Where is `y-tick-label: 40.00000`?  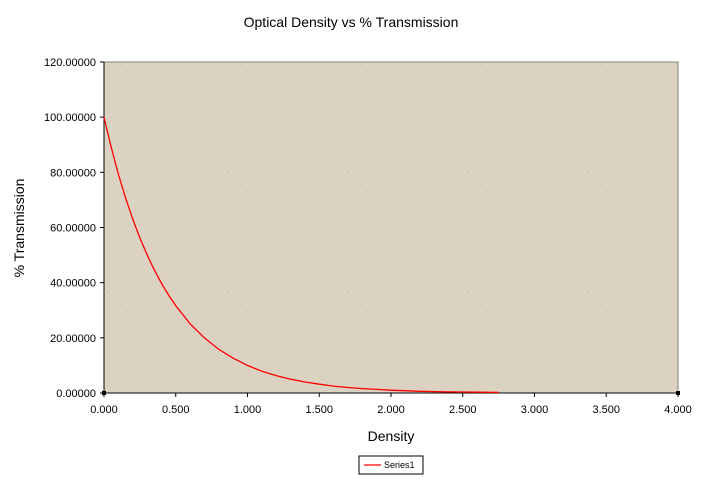 y-tick-label: 40.00000 is located at coordinates (73, 284).